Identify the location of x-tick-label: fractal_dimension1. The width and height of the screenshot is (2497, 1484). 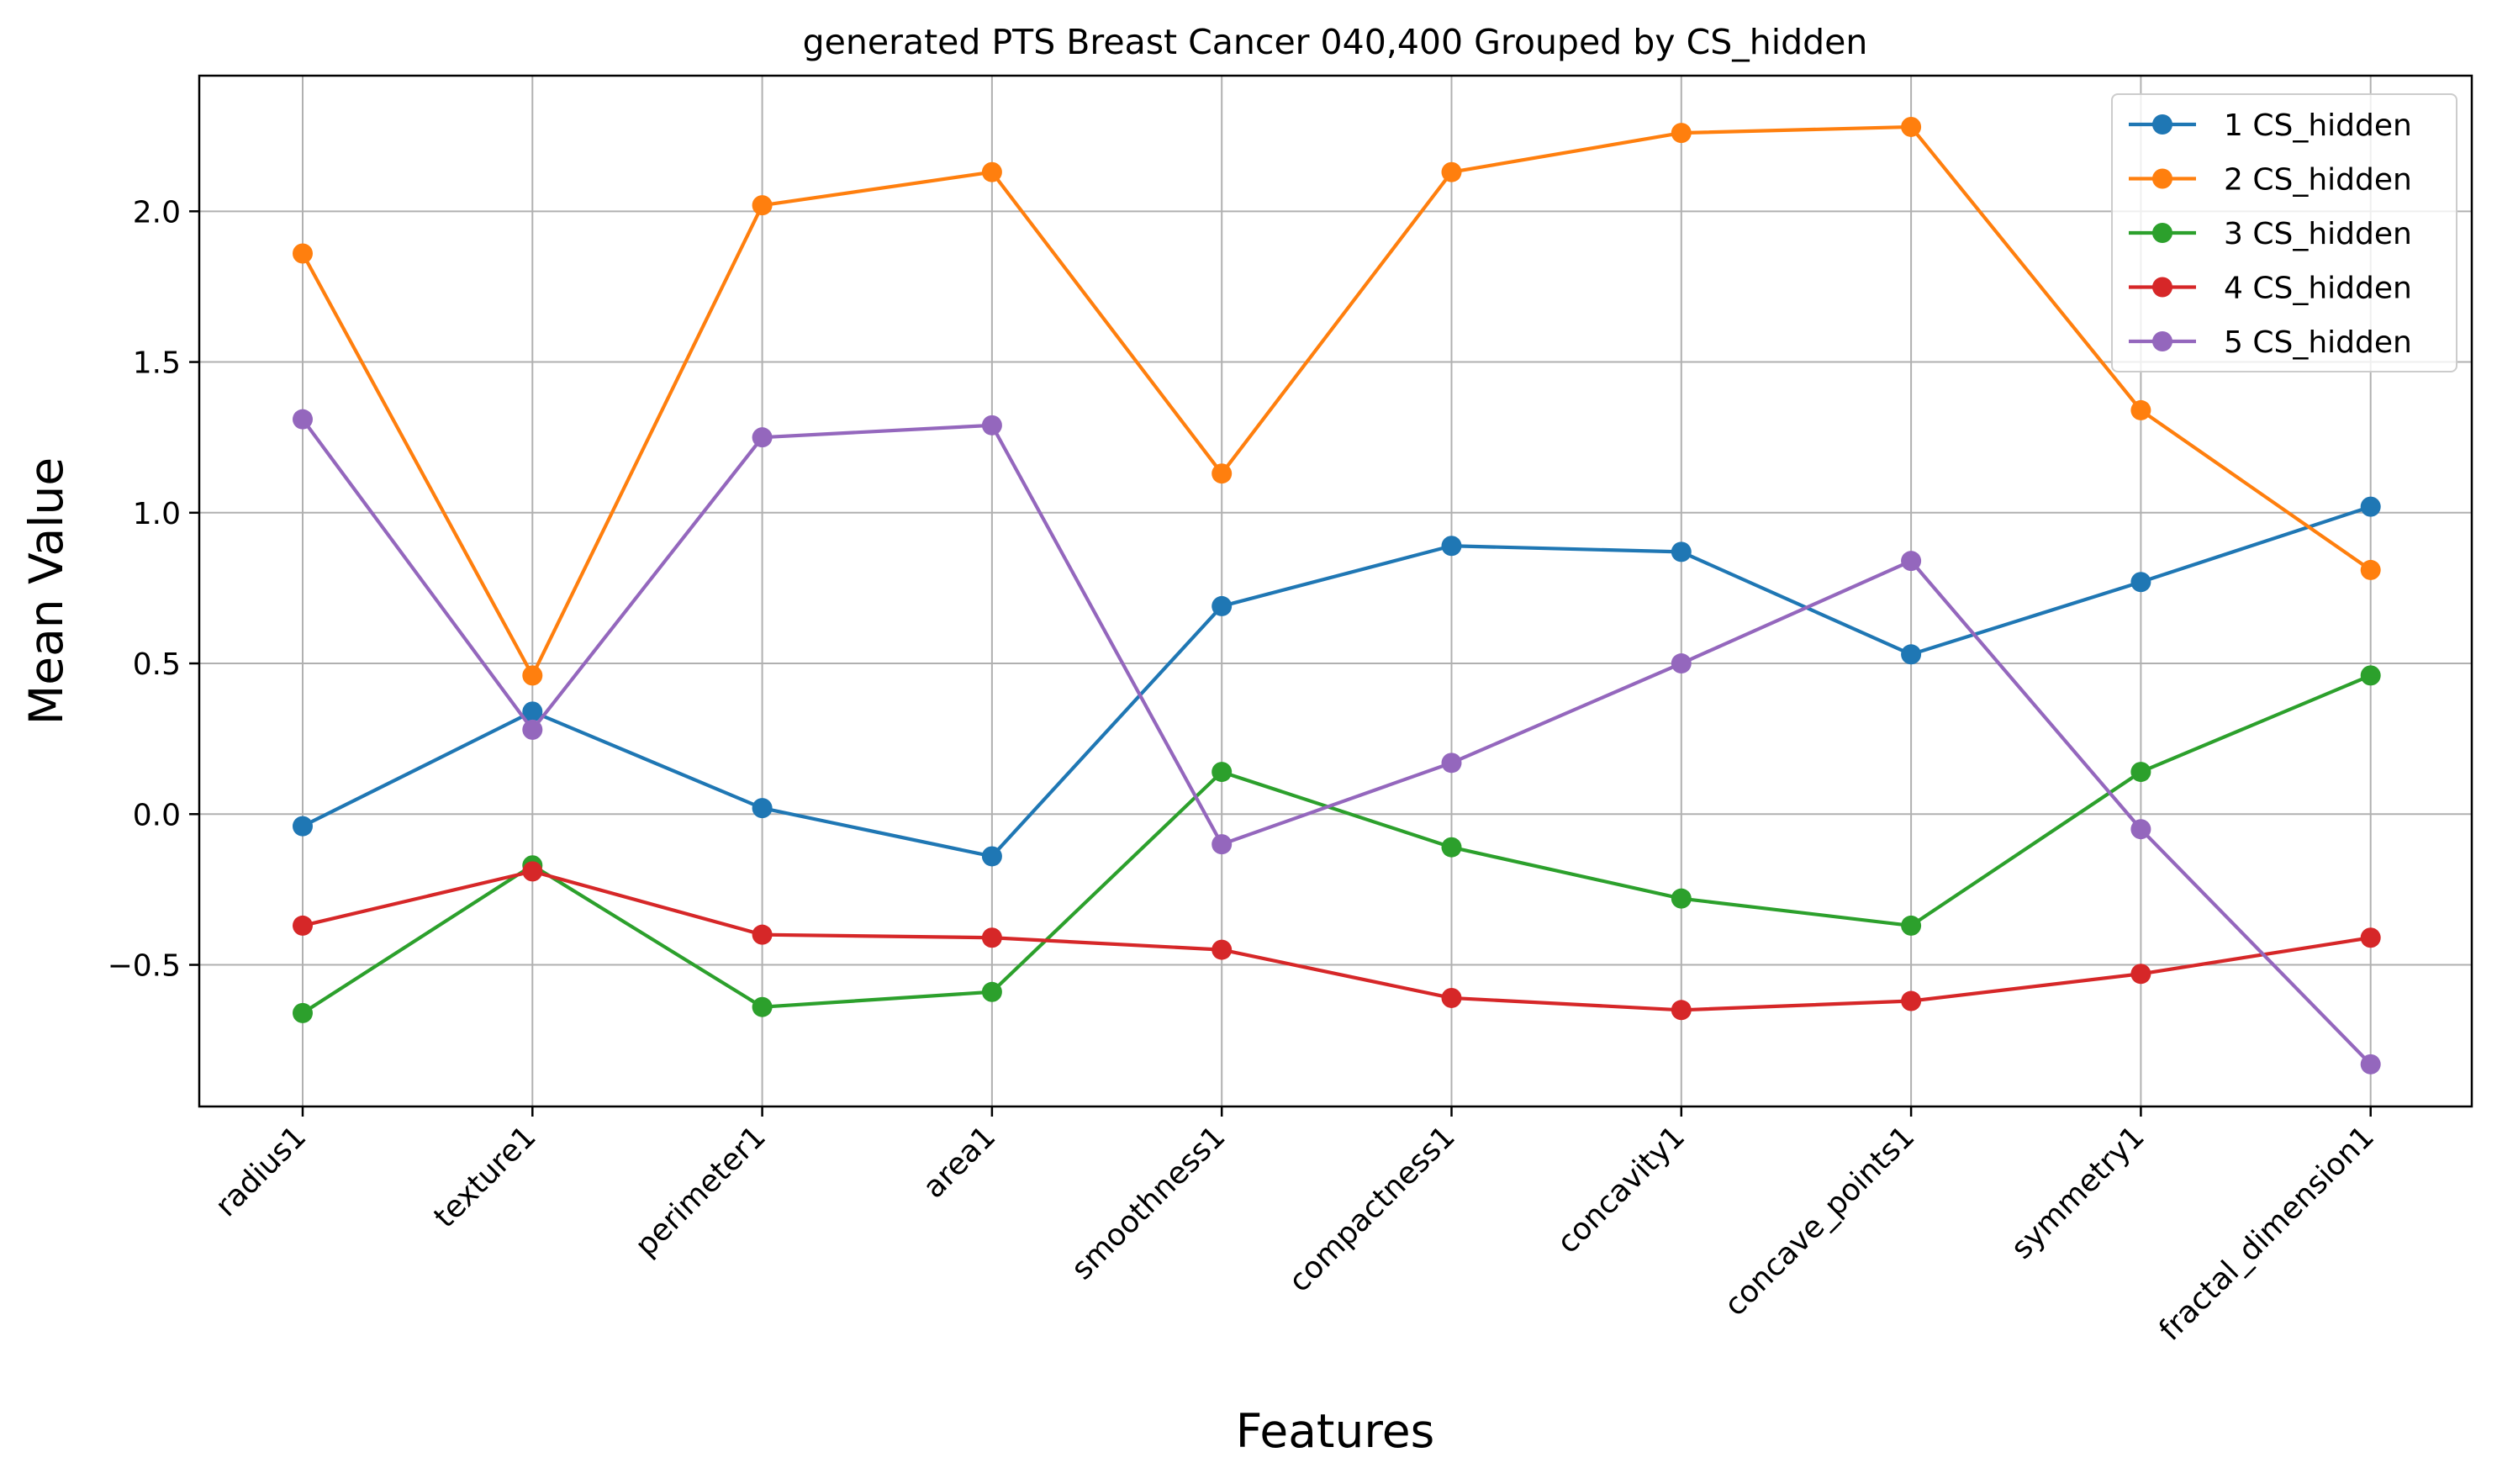
(2267, 1233).